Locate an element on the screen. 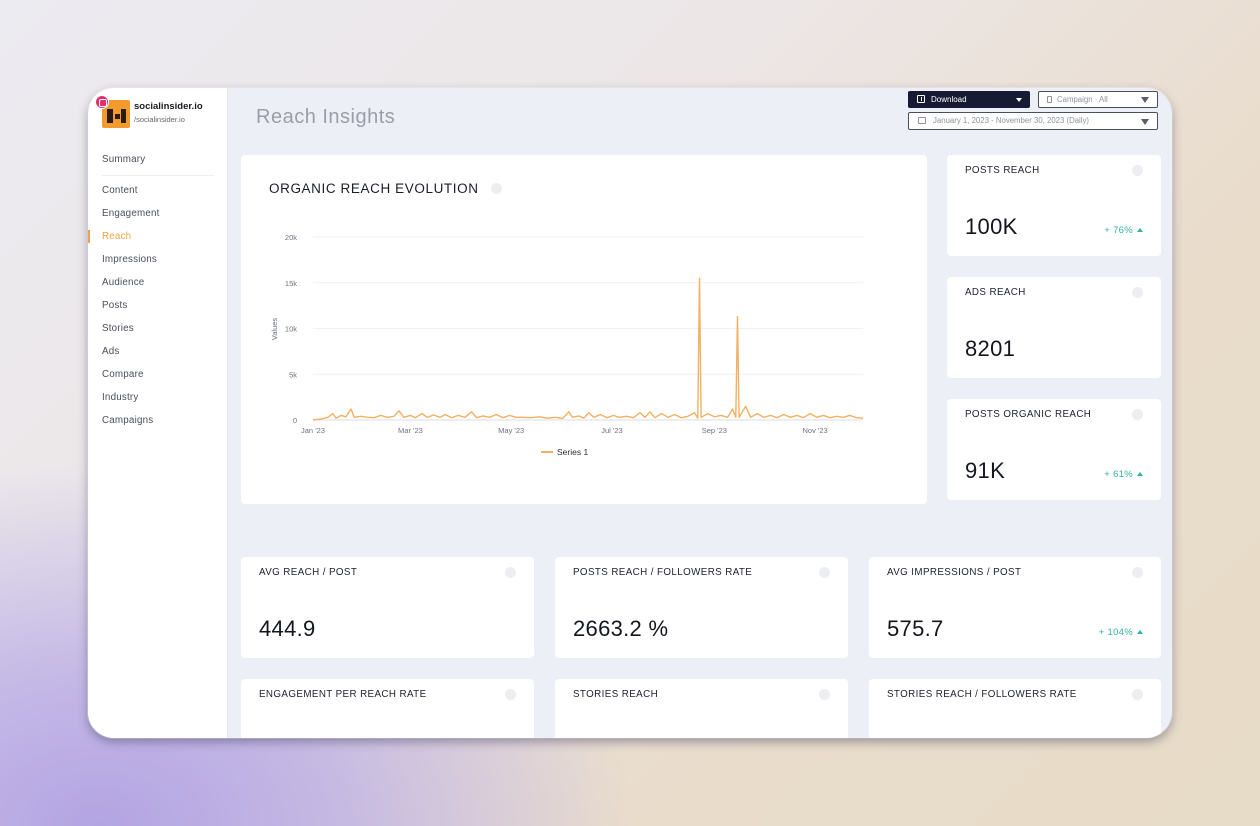  metric-title: AVG REACH / POST is located at coordinates (308, 572).